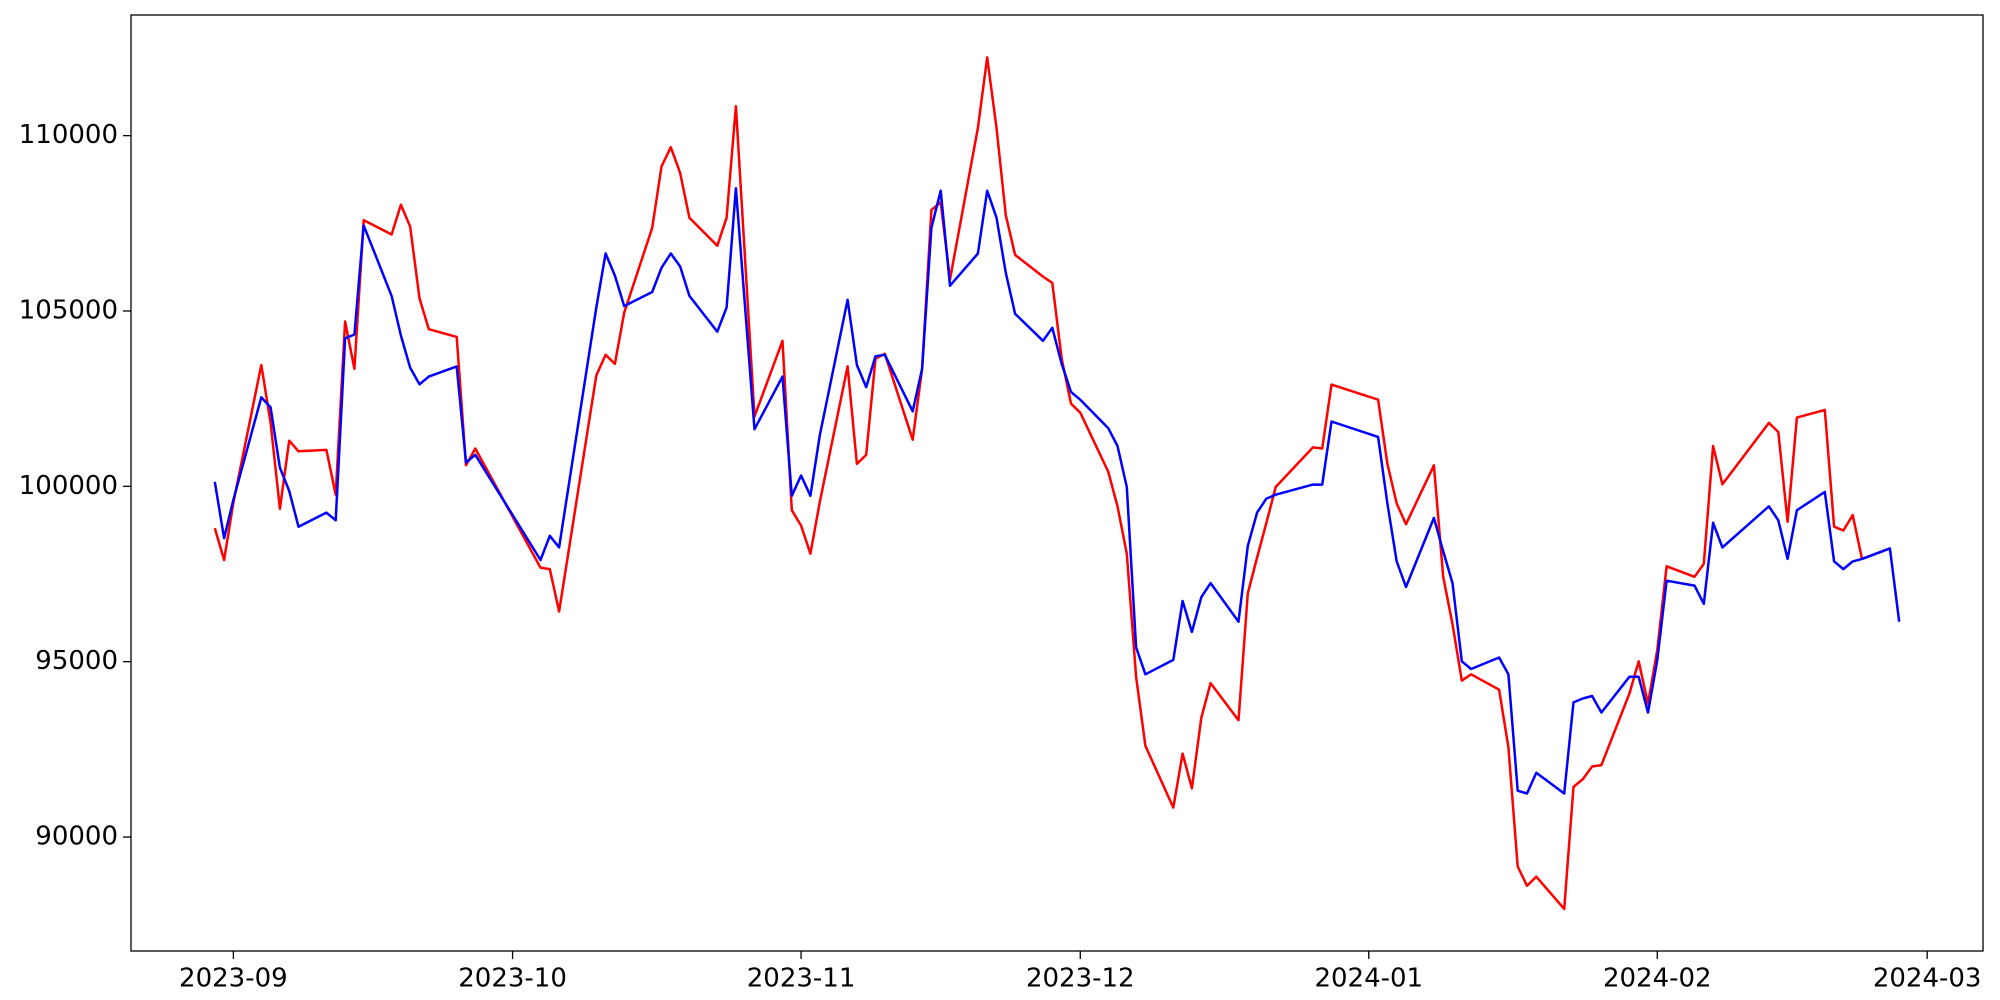 The width and height of the screenshot is (2000, 1000). Describe the element at coordinates (1657, 979) in the screenshot. I see `x-tick-label: 2024-02` at that location.